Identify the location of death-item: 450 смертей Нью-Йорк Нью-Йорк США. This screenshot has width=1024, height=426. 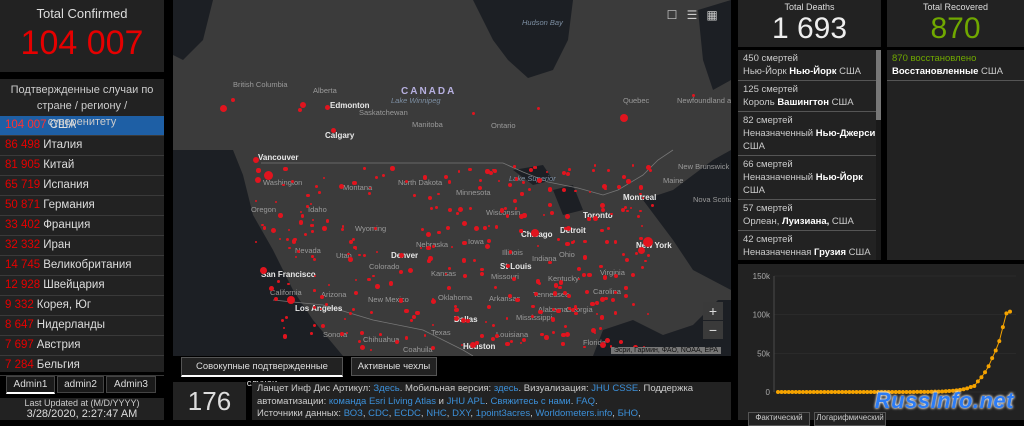
(809, 65).